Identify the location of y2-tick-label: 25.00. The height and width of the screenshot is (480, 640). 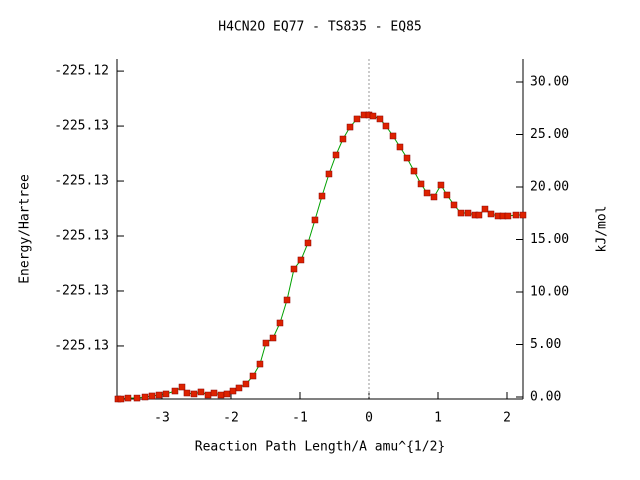
(549, 134).